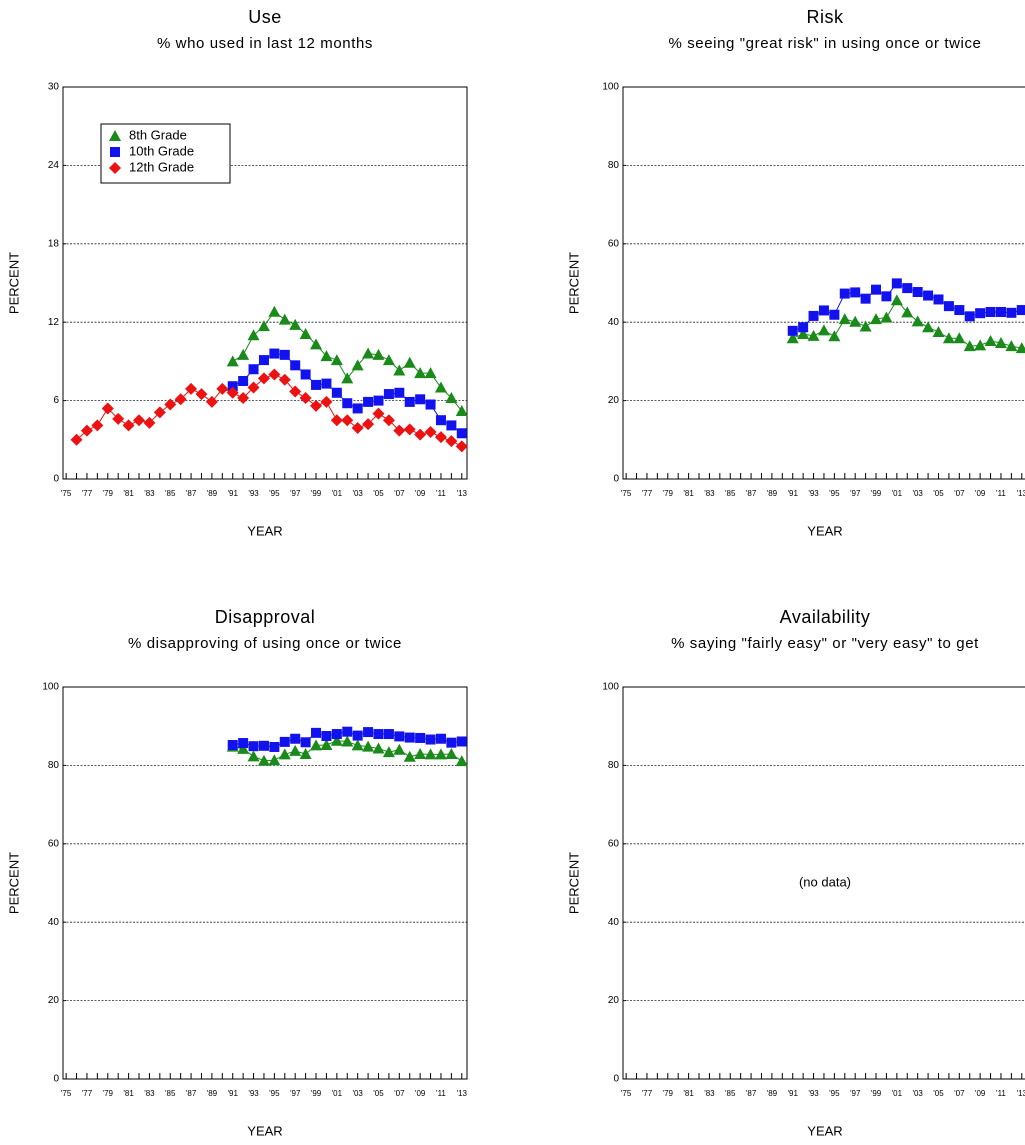 Image resolution: width=1025 pixels, height=1145 pixels. I want to click on y-tick-label: 18, so click(54, 243).